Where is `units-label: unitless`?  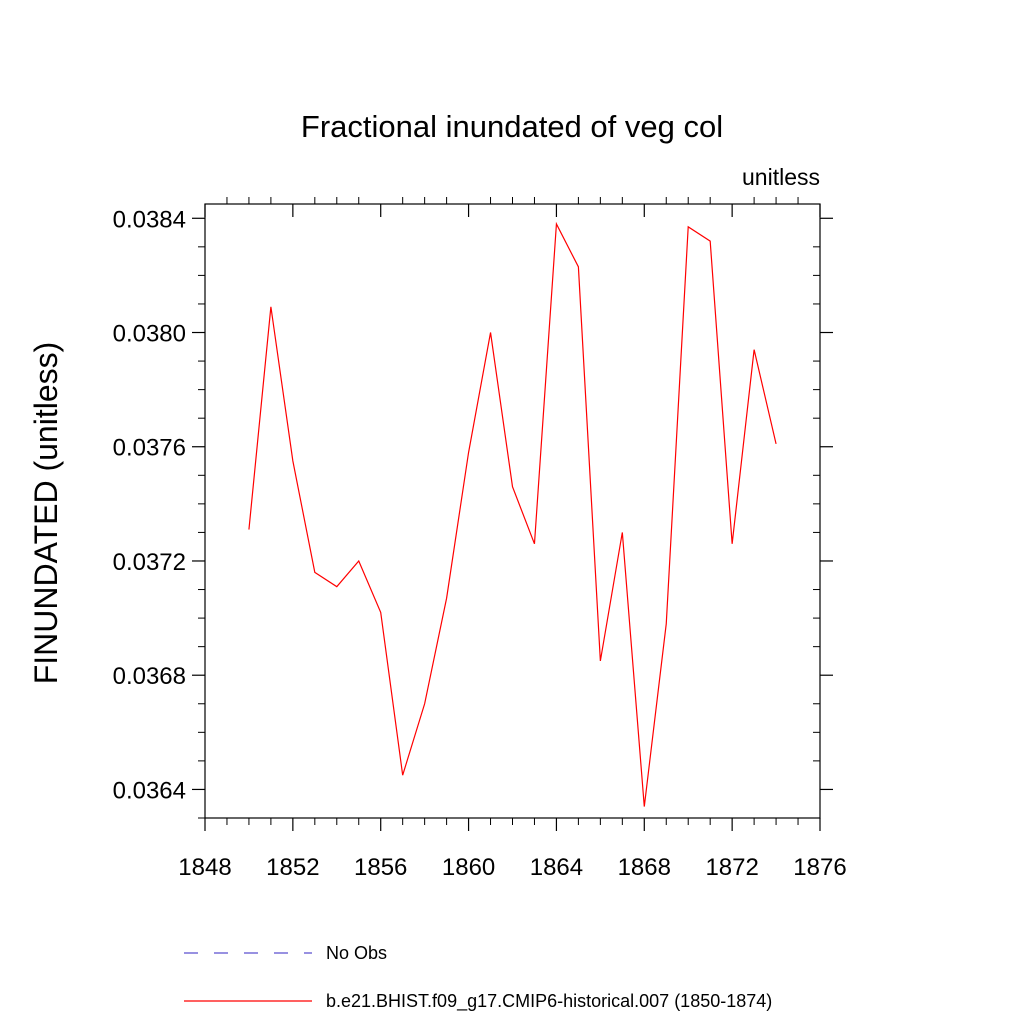 units-label: unitless is located at coordinates (781, 177).